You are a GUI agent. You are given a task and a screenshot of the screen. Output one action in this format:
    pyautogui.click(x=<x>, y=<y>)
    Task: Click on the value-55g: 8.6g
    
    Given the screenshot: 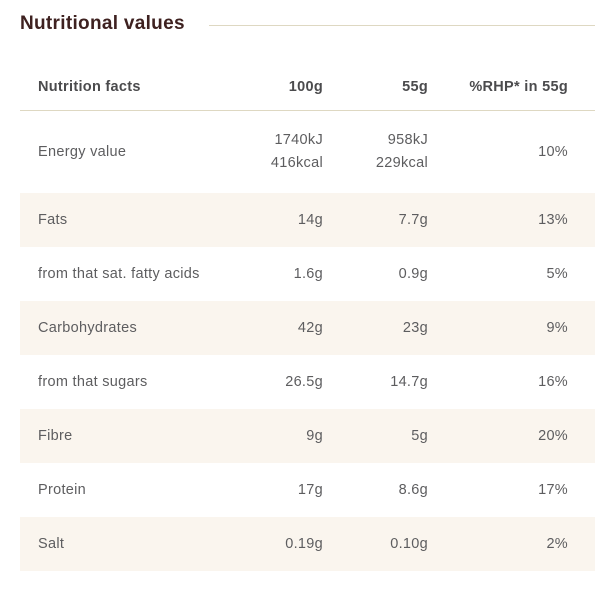 What is the action you would take?
    pyautogui.click(x=413, y=489)
    